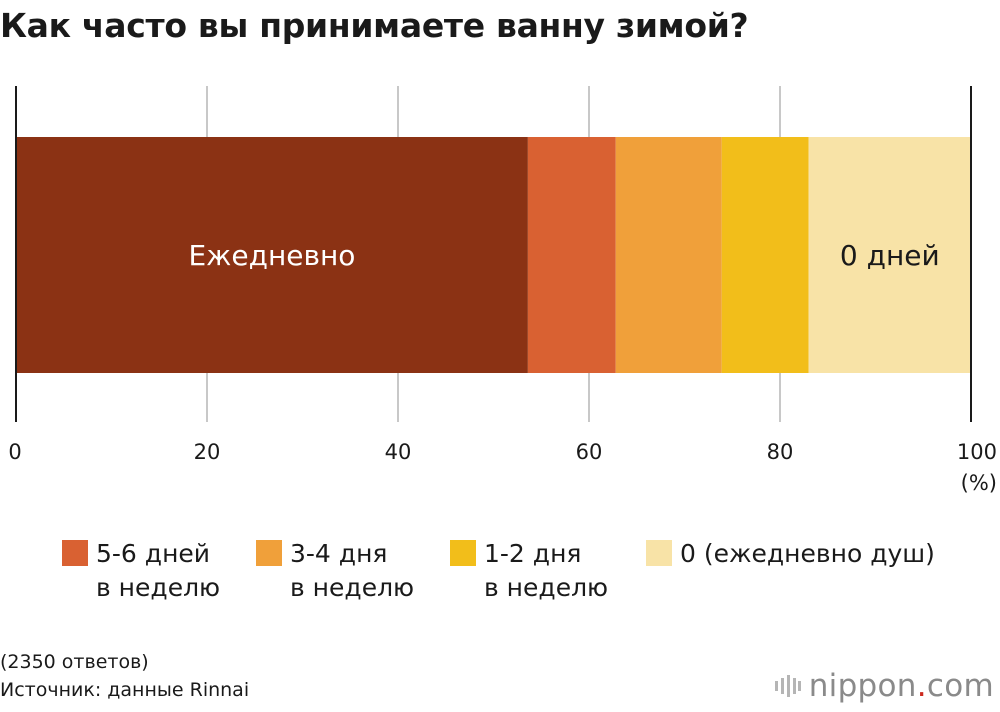 The image size is (1000, 712). I want to click on x-tick-label: 20, so click(207, 452).